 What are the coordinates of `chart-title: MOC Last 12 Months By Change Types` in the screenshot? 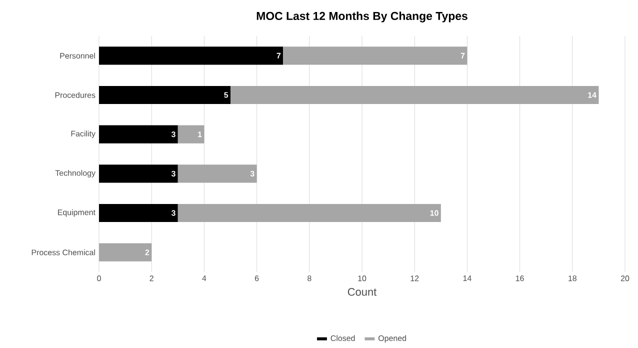 It's located at (362, 17).